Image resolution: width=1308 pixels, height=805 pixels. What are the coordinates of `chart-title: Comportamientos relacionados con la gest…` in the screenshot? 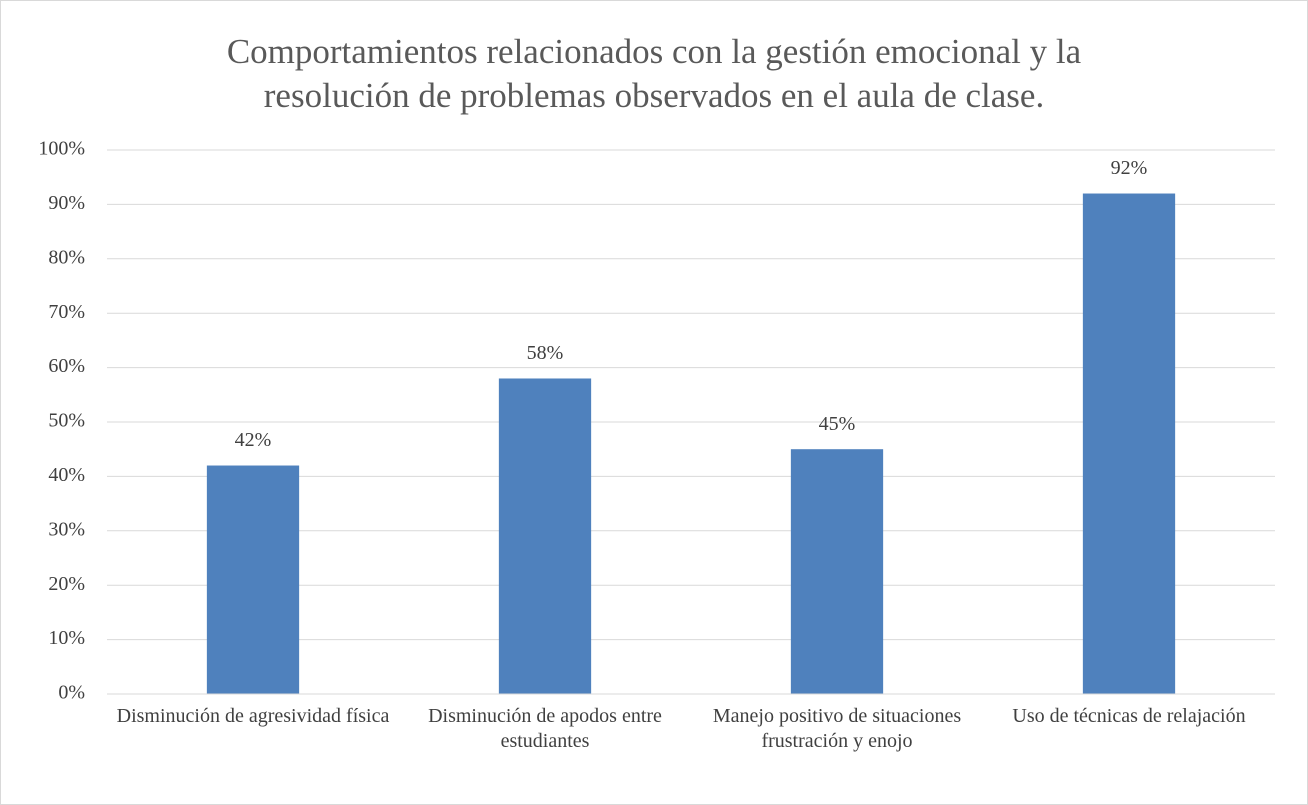 It's located at (654, 73).